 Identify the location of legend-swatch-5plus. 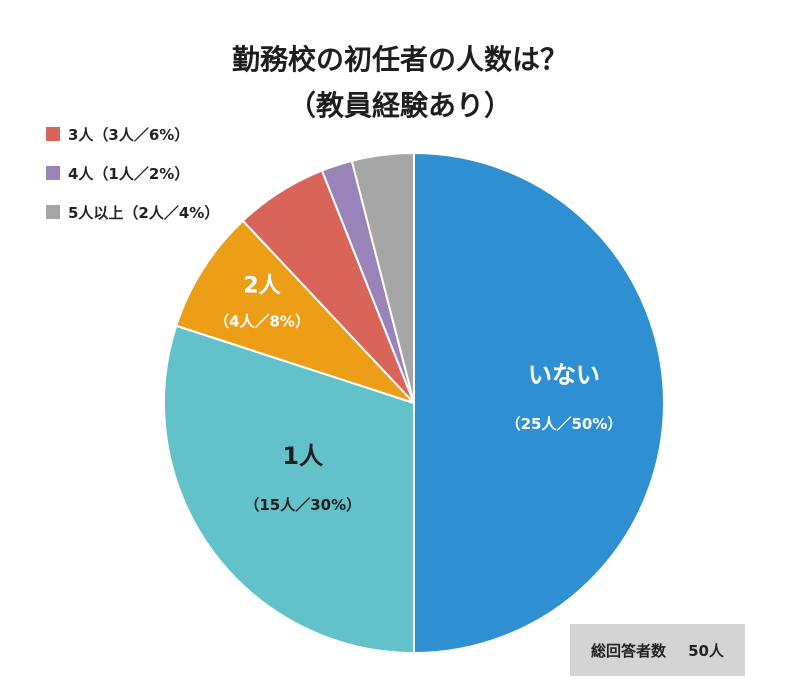
(53, 212).